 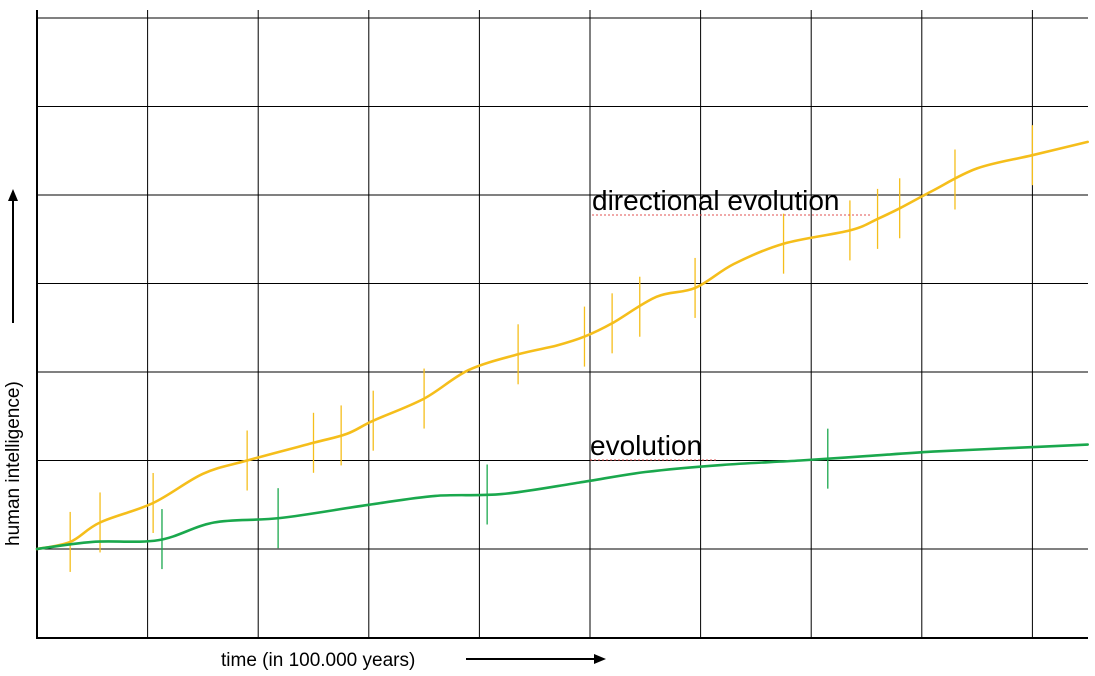 I want to click on annotation-evolution: evolution, so click(x=646, y=445).